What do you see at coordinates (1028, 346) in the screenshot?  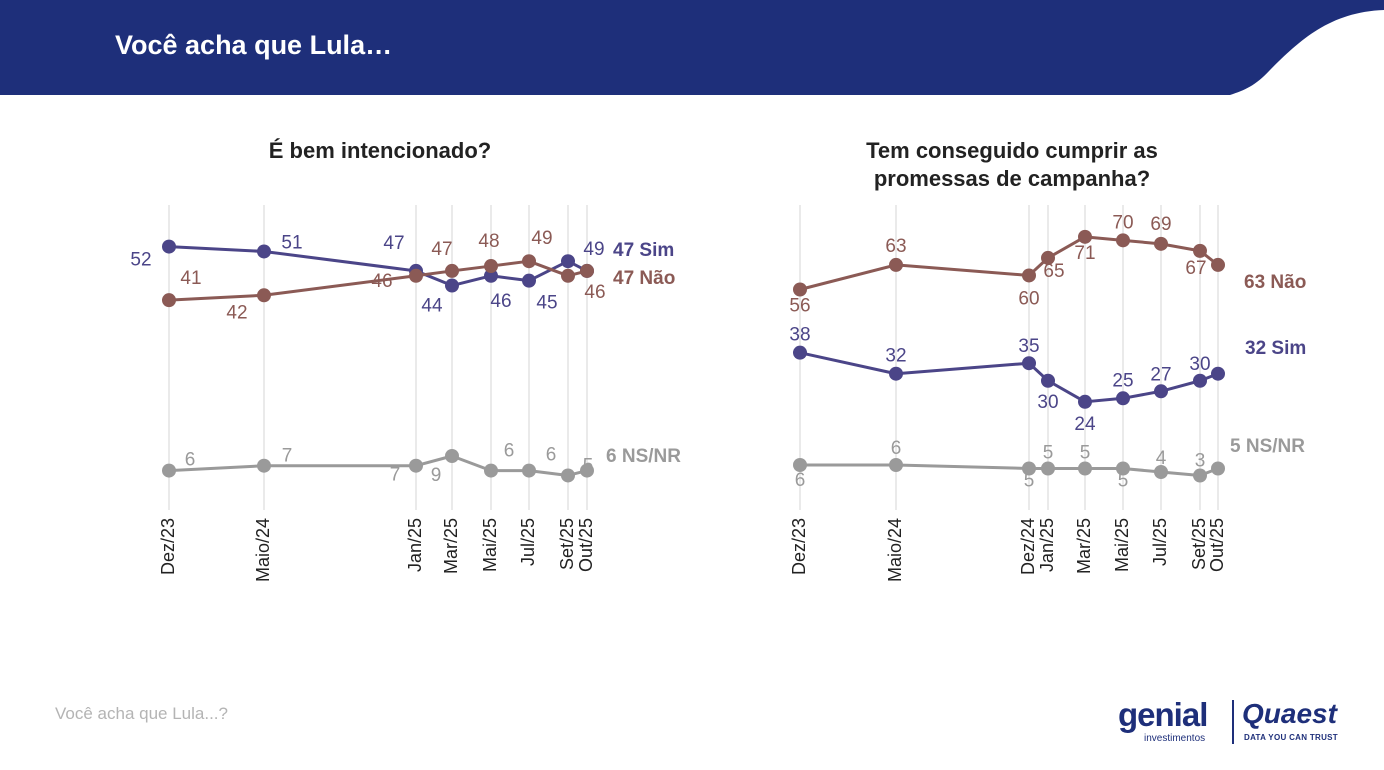 I see `data-label: 35` at bounding box center [1028, 346].